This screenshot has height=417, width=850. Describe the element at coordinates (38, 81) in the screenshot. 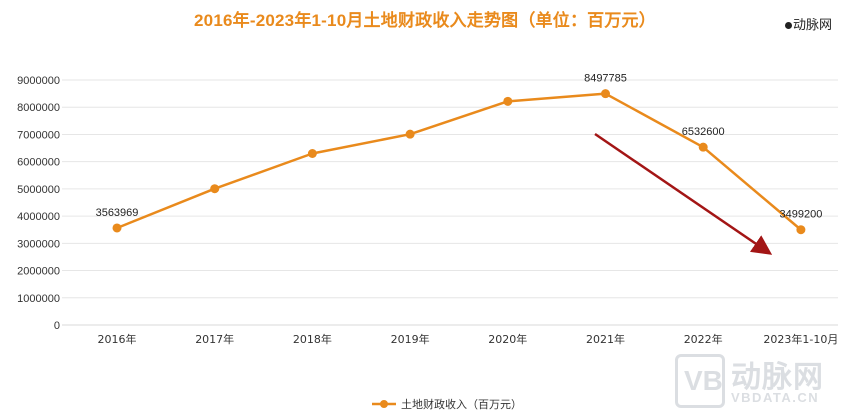

I see `y-tick-label: 9000000` at that location.